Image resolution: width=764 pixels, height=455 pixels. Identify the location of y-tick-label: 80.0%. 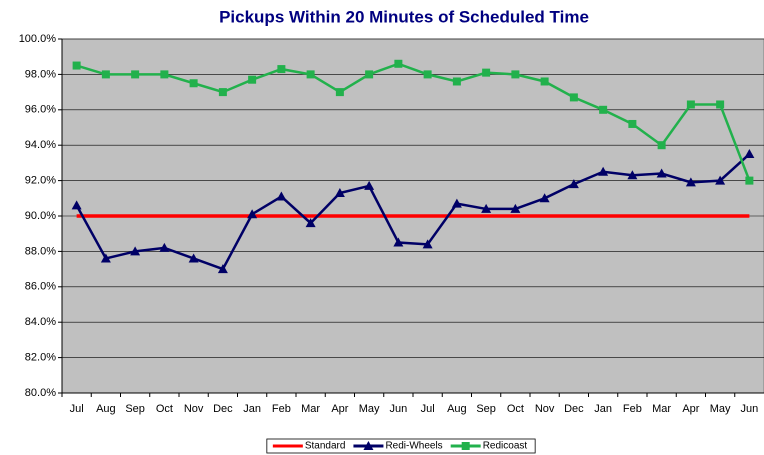
(40, 393).